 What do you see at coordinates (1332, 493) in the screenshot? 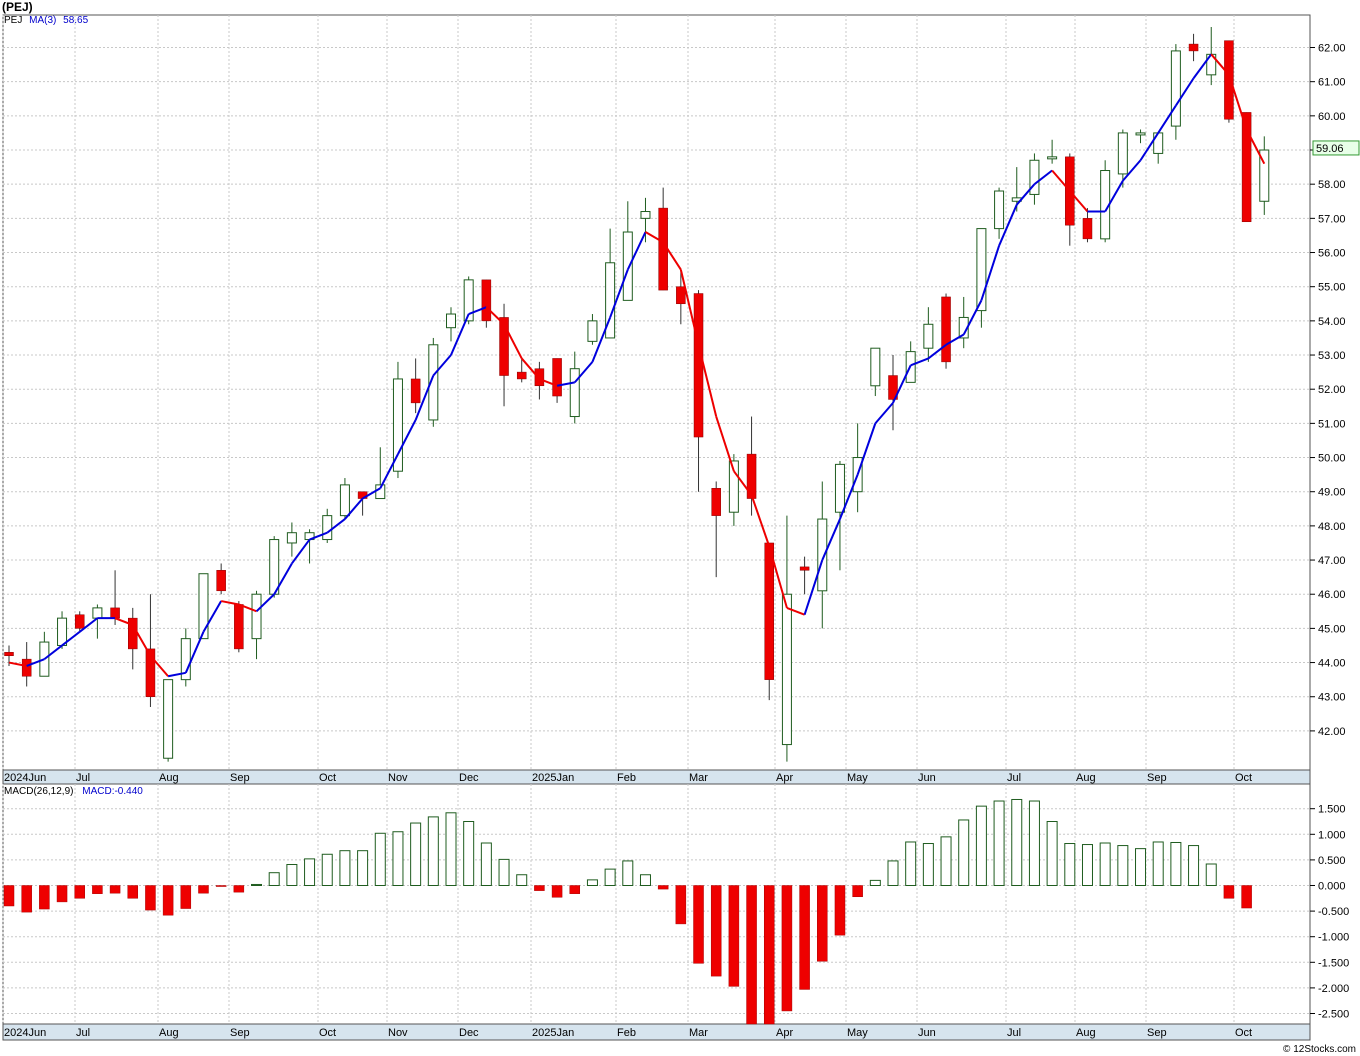
I see `price-y-tick-label: 49.00` at bounding box center [1332, 493].